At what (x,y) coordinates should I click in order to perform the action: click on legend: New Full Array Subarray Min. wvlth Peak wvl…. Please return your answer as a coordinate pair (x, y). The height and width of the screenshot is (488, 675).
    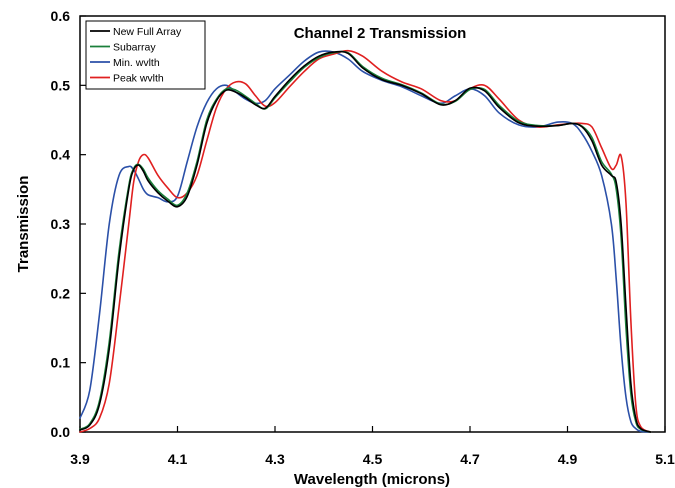
    Looking at the image, I should click on (145, 55).